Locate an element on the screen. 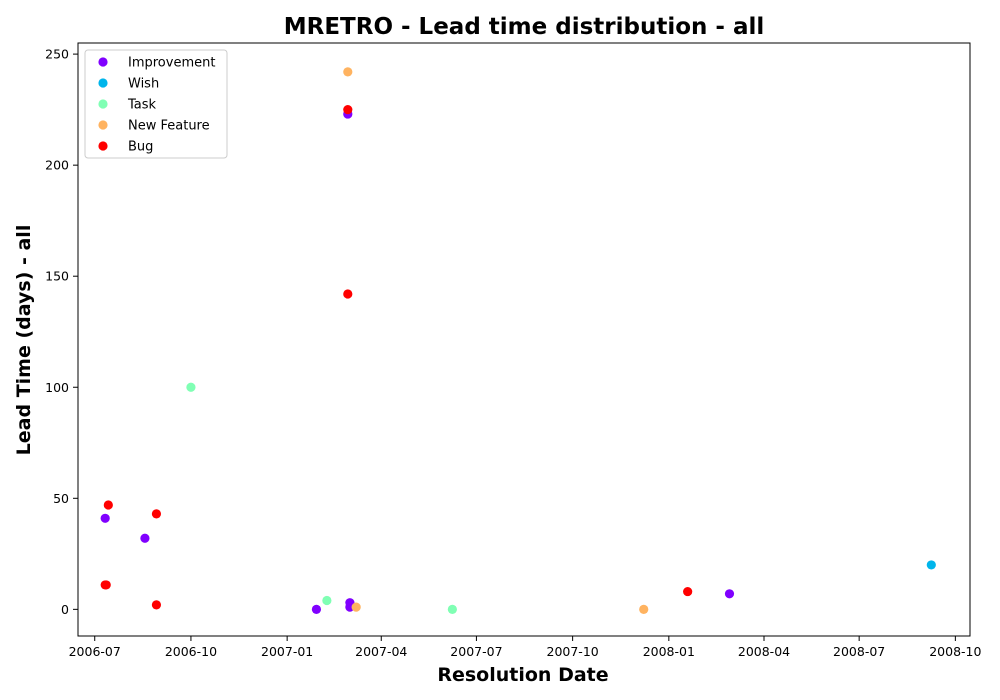 The height and width of the screenshot is (700, 1000). x-tick-label: 2006-07 is located at coordinates (95, 651).